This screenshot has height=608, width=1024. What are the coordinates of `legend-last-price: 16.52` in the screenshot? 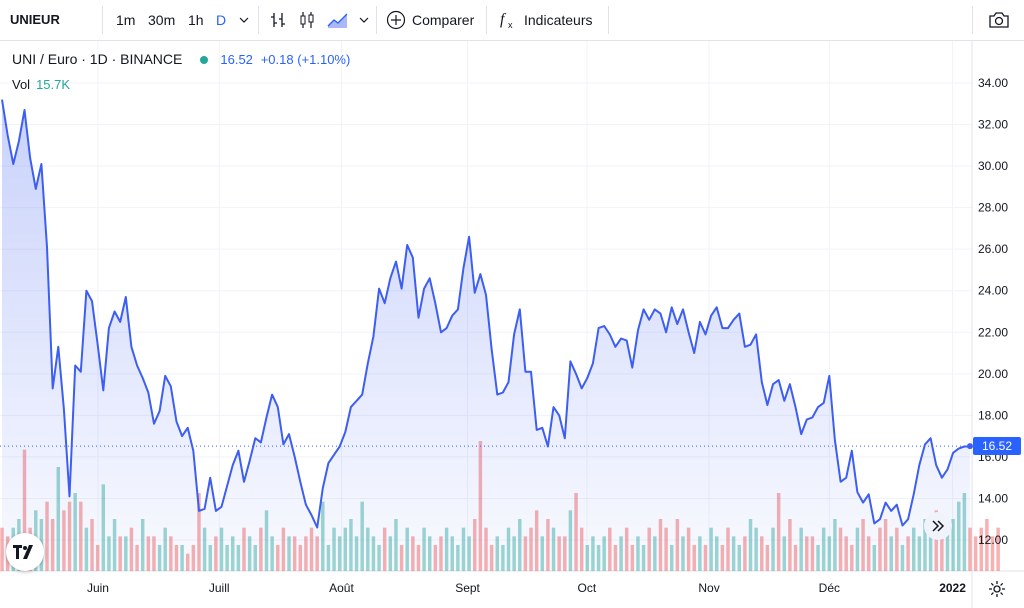 It's located at (236, 59).